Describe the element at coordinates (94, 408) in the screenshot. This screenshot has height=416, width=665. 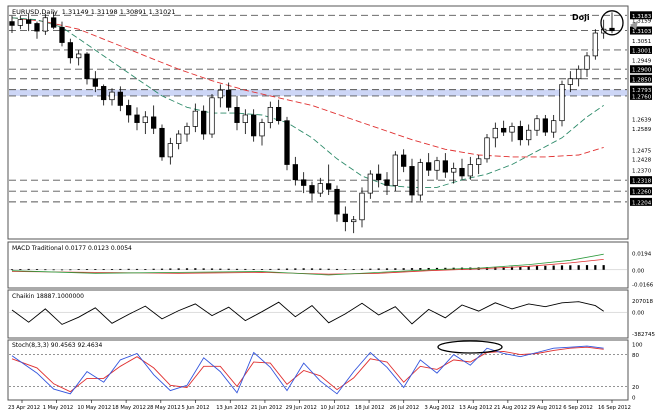
I see `date-label-2: 10 May 2012` at that location.